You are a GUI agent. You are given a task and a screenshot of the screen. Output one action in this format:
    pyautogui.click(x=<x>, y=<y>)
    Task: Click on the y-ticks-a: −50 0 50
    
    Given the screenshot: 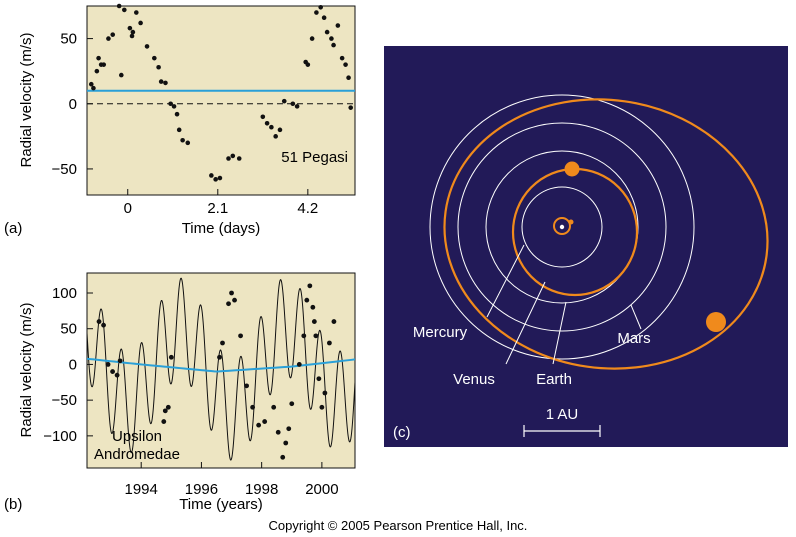 What is the action you would take?
    pyautogui.click(x=72, y=104)
    